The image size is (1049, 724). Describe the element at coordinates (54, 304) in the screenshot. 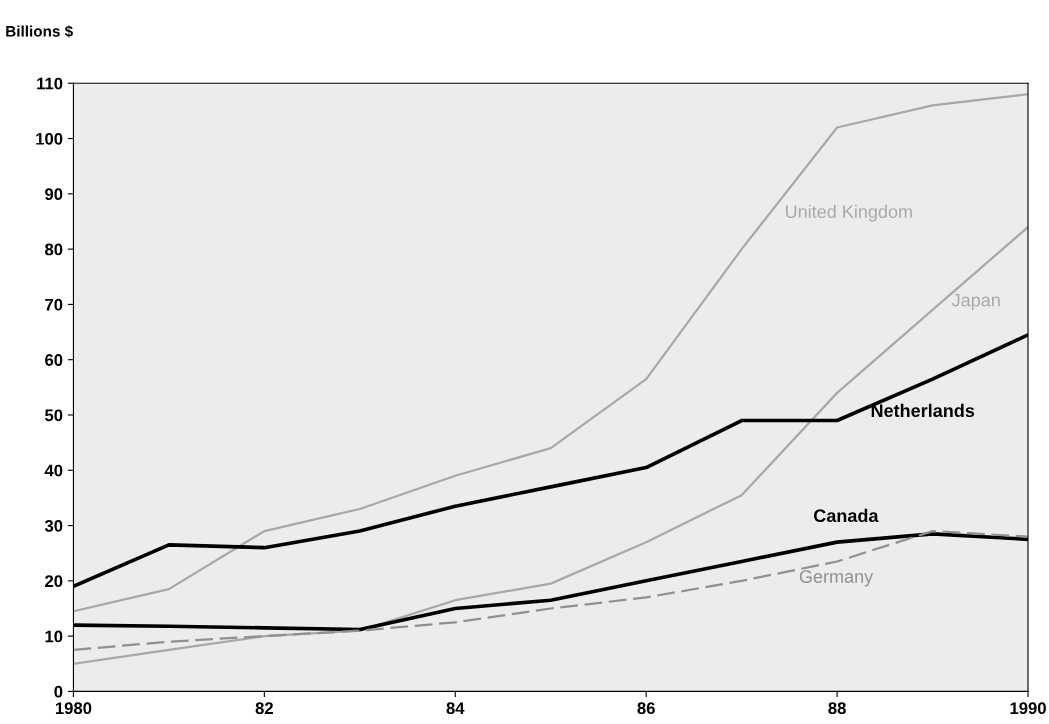

I see `y-tick-label: 70` at that location.